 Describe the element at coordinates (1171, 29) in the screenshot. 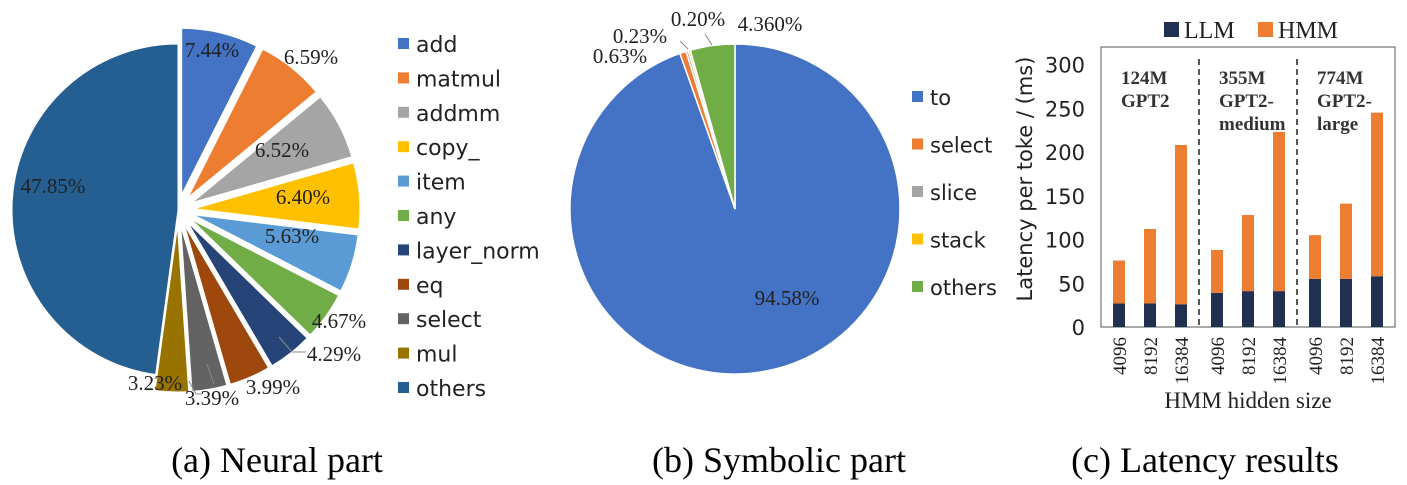

I see `legend-swatch-llm` at that location.